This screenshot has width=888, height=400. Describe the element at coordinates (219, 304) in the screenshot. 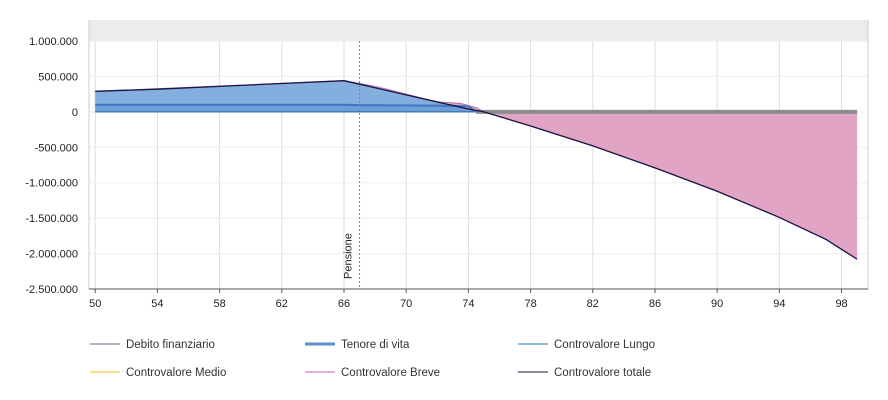

I see `x-tick-label-2: 58` at that location.